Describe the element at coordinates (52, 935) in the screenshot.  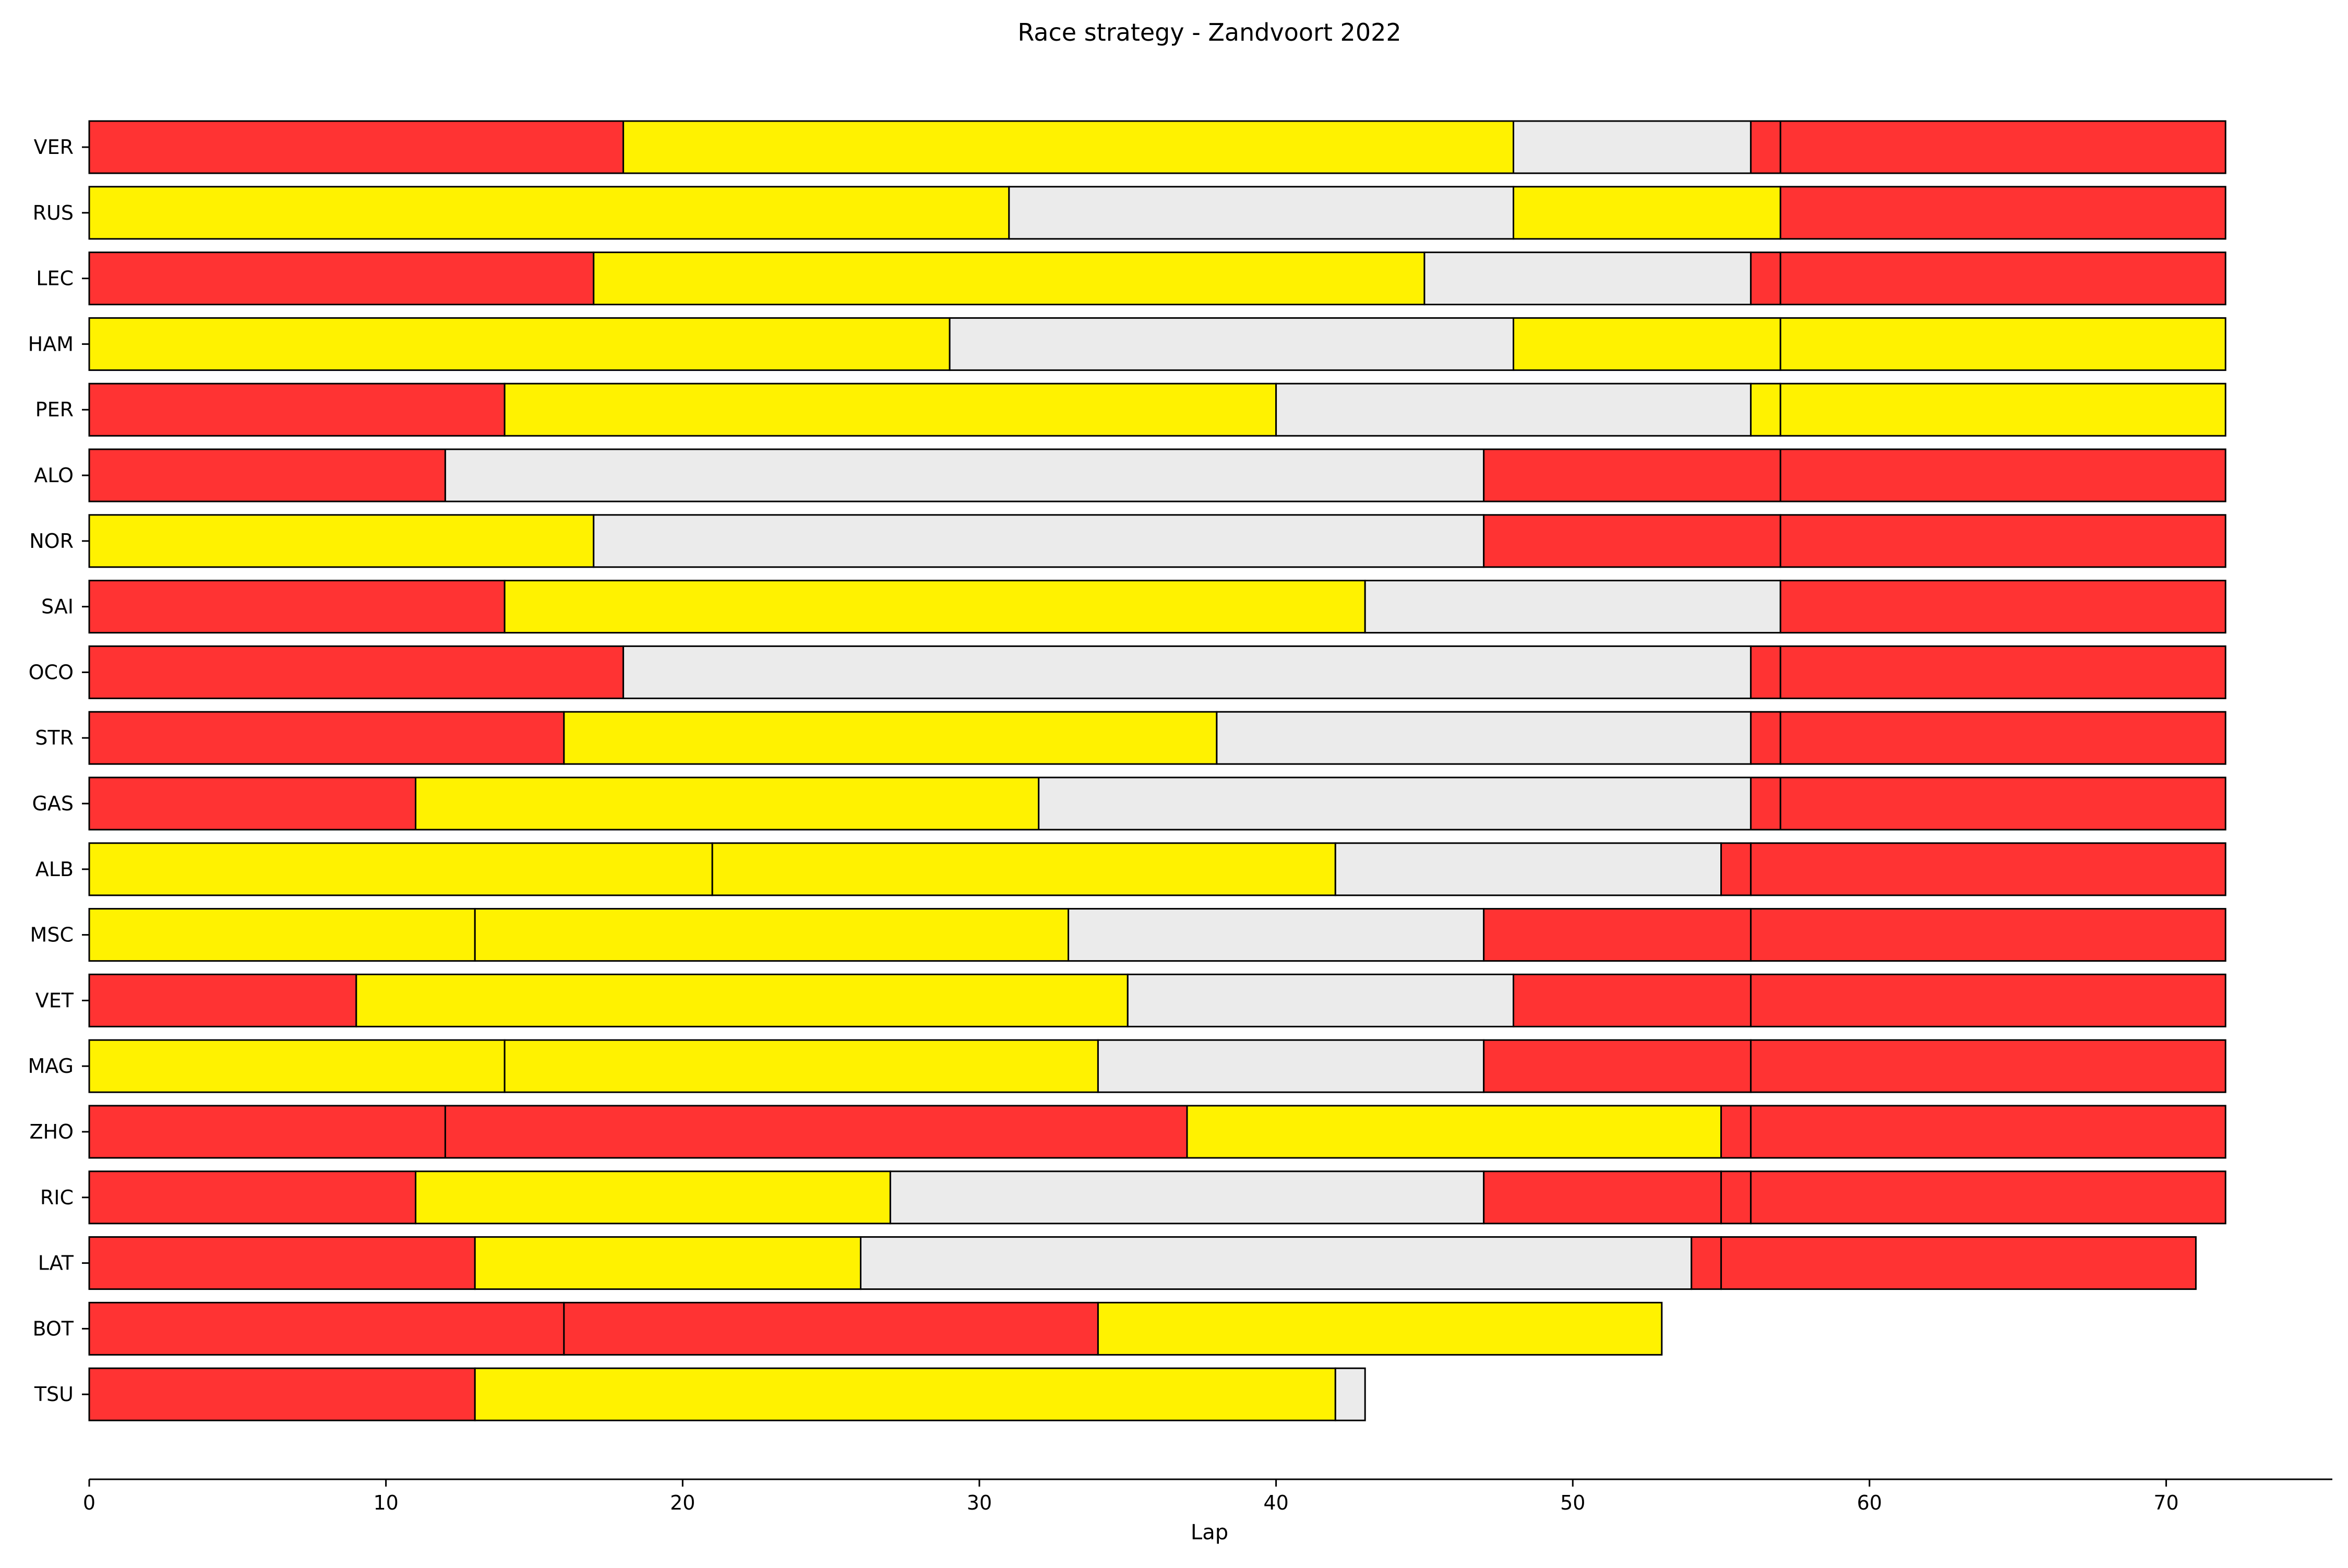
I see `y-tick-label-msc: MSC` at that location.